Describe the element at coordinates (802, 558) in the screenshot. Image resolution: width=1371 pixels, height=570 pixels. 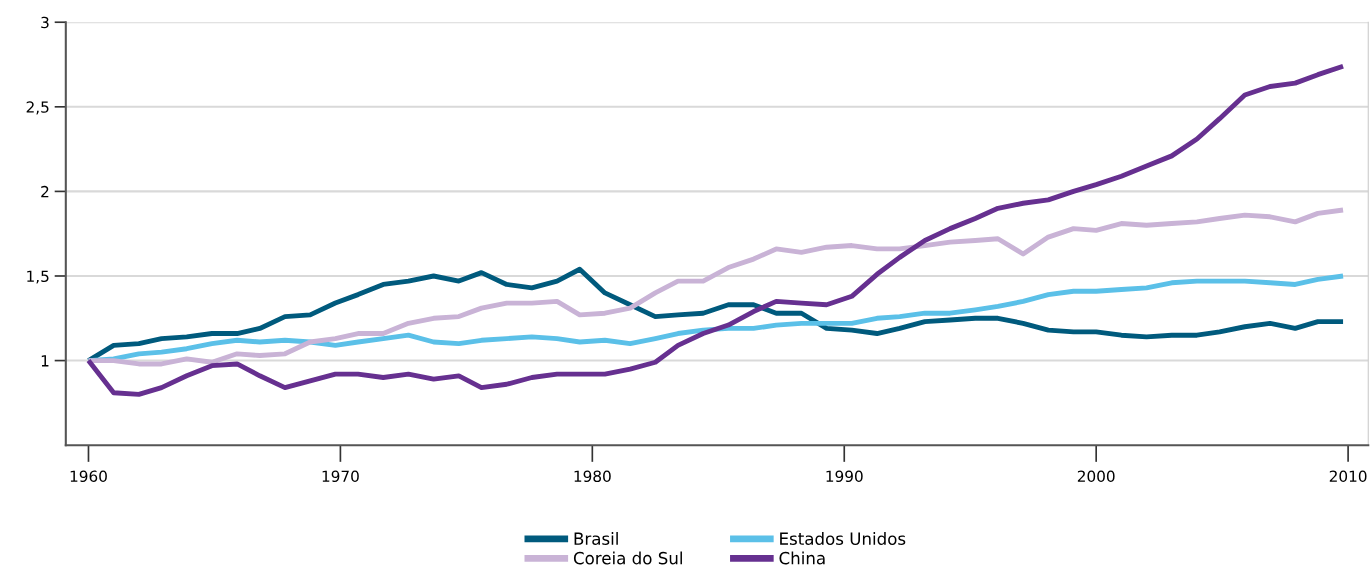
I see `legend-label: China` at that location.